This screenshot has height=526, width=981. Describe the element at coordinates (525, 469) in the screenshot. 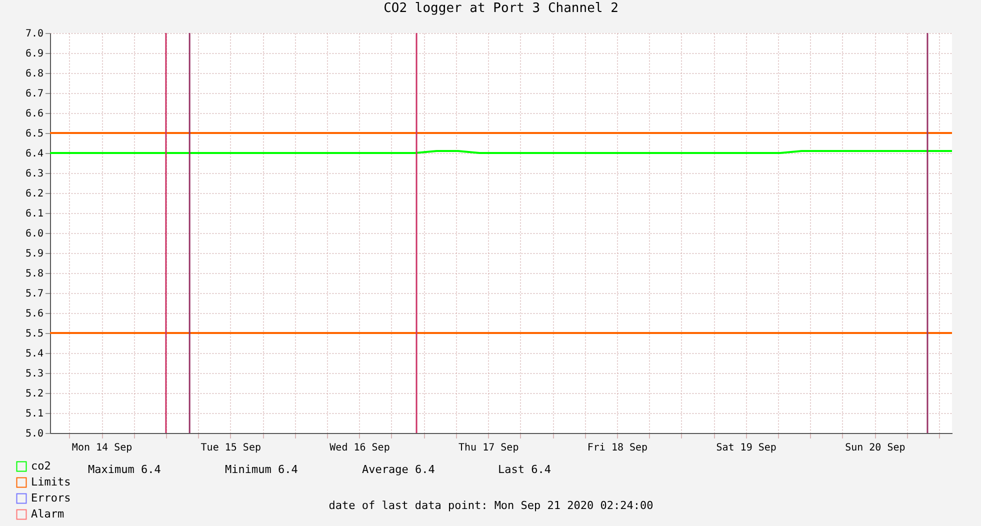

I see `text: Last 6.4` at that location.